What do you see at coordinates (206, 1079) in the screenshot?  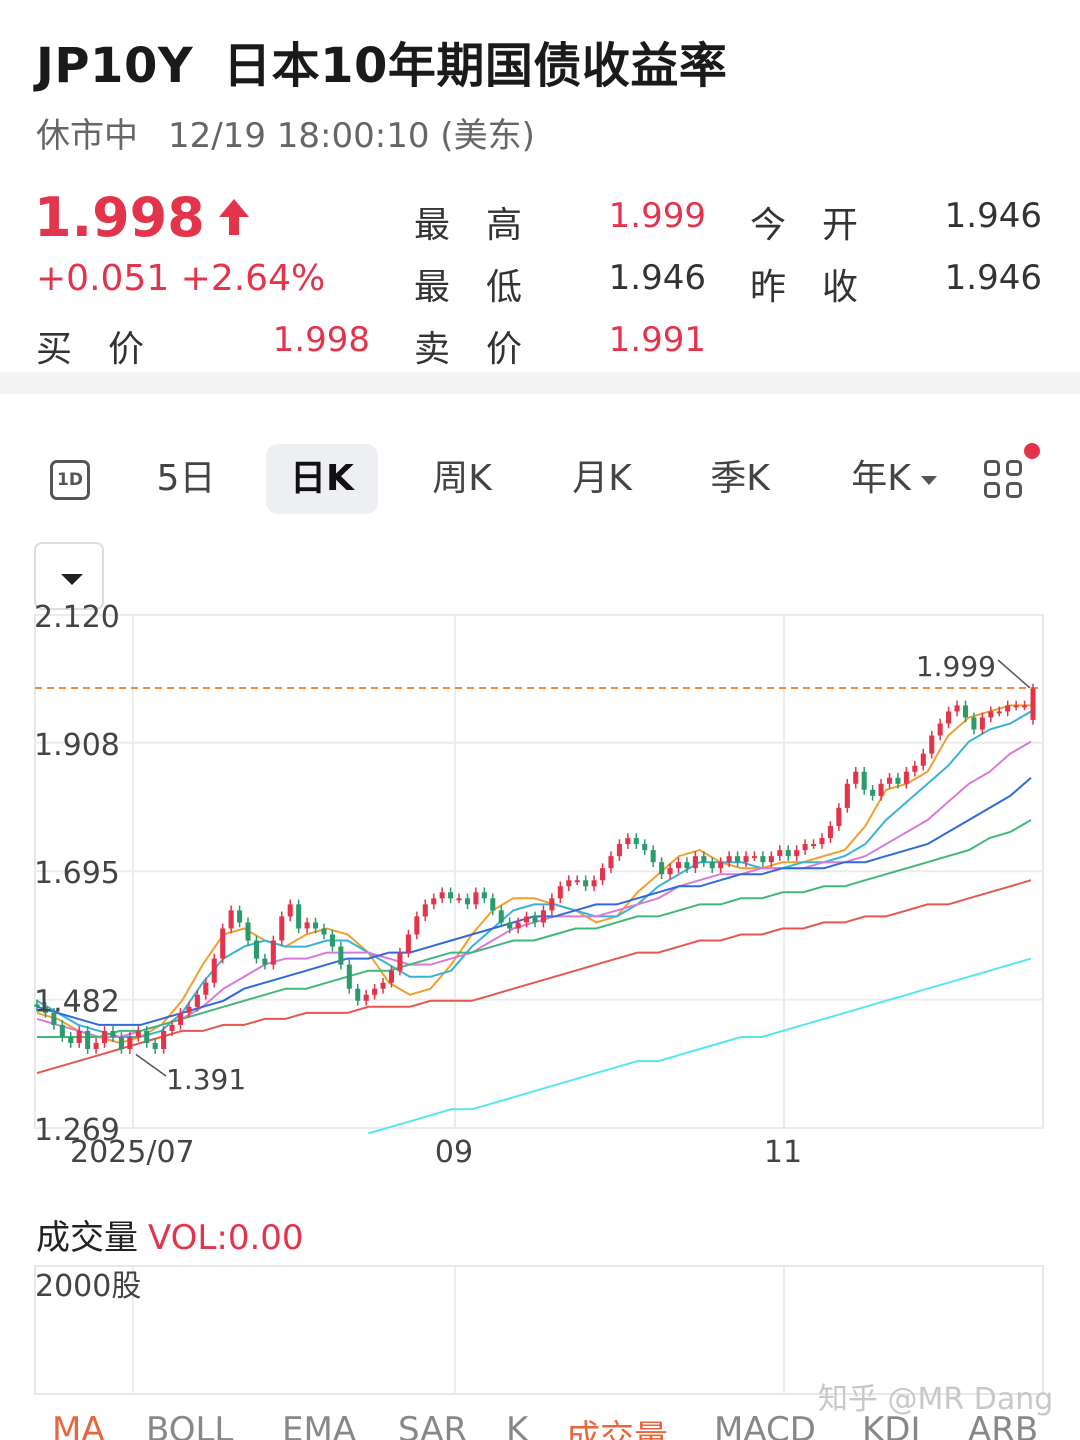 I see `min-value-label: 1.391` at bounding box center [206, 1079].